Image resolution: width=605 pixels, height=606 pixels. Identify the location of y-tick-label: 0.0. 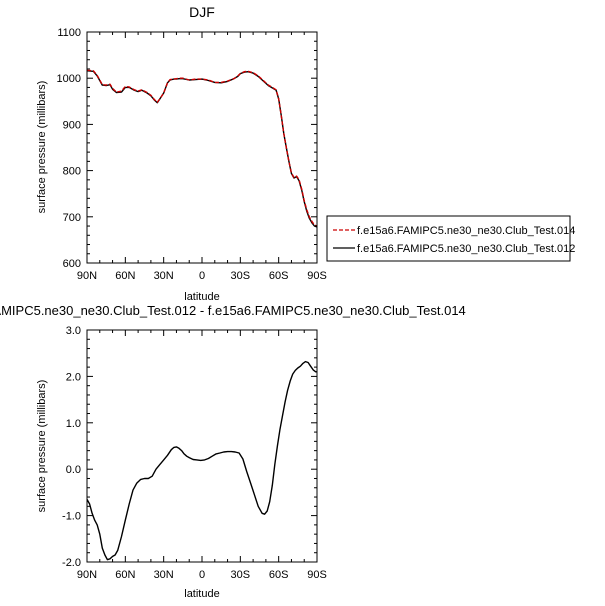
(73, 470).